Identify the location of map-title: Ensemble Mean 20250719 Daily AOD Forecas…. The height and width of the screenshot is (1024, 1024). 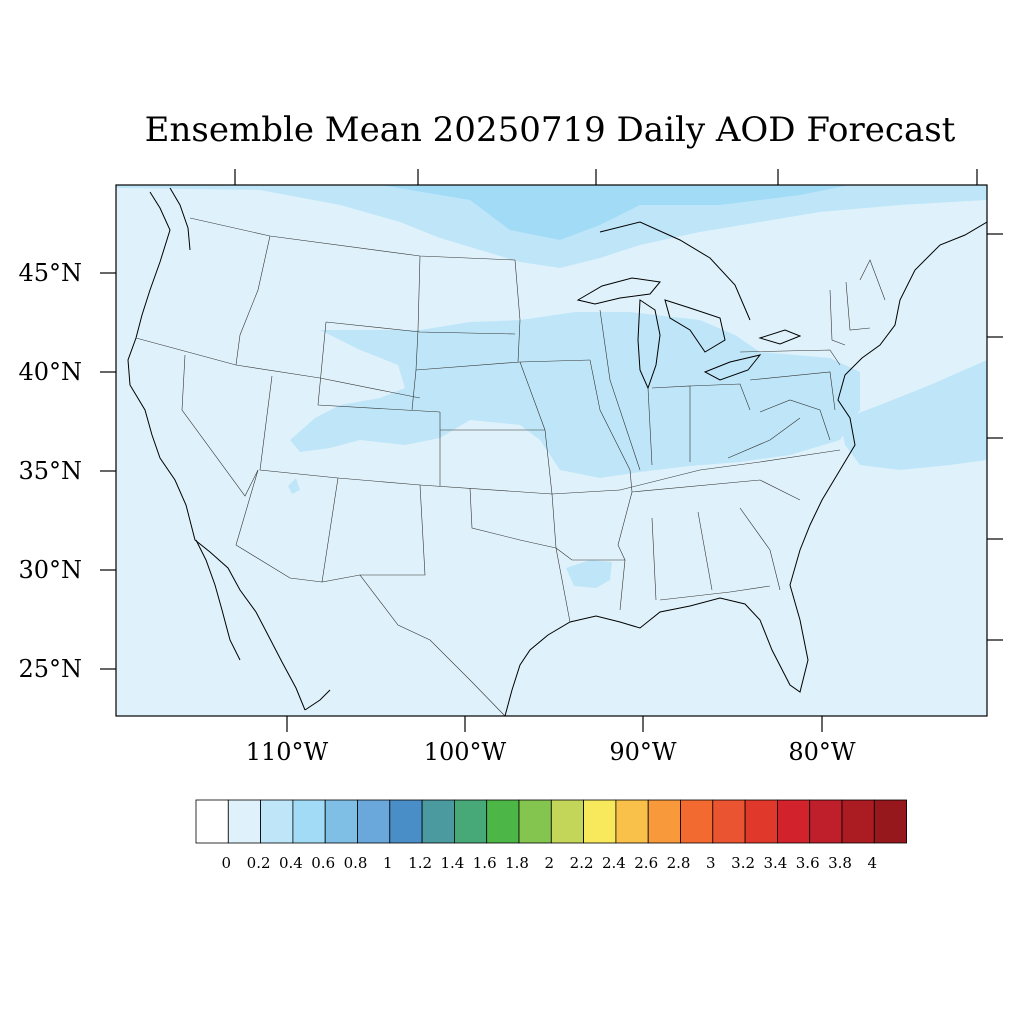
(550, 130).